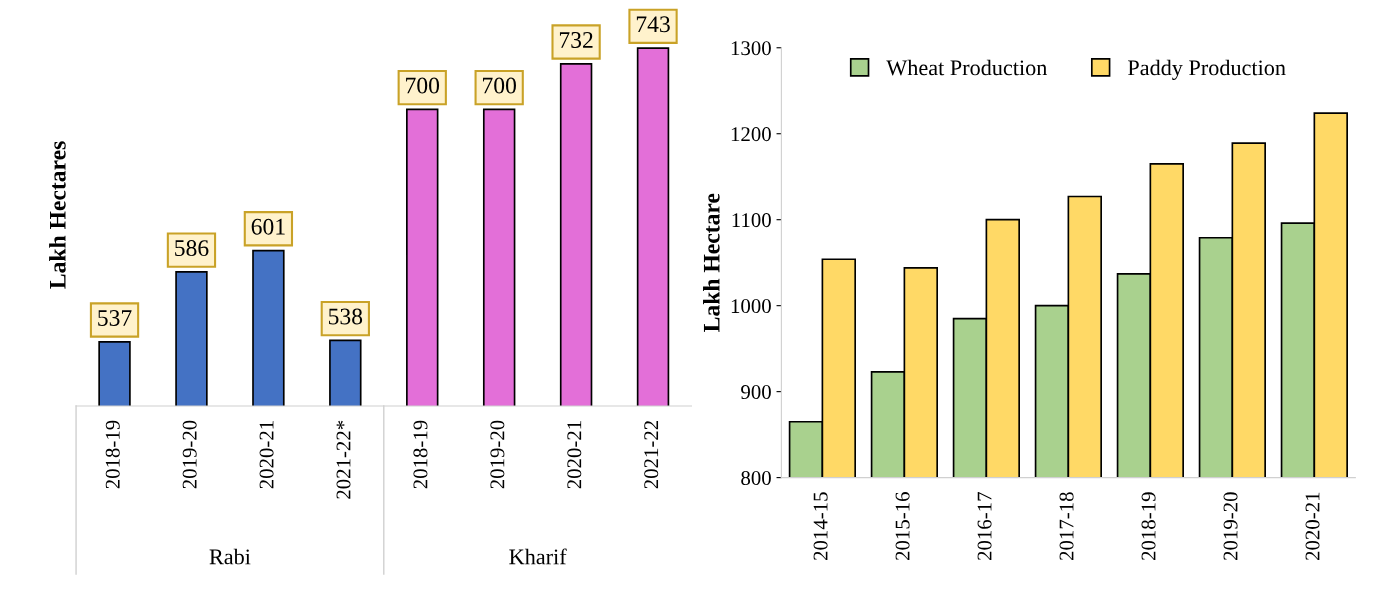 The image size is (1383, 597). I want to click on x-tick-label: 2021-22, so click(651, 455).